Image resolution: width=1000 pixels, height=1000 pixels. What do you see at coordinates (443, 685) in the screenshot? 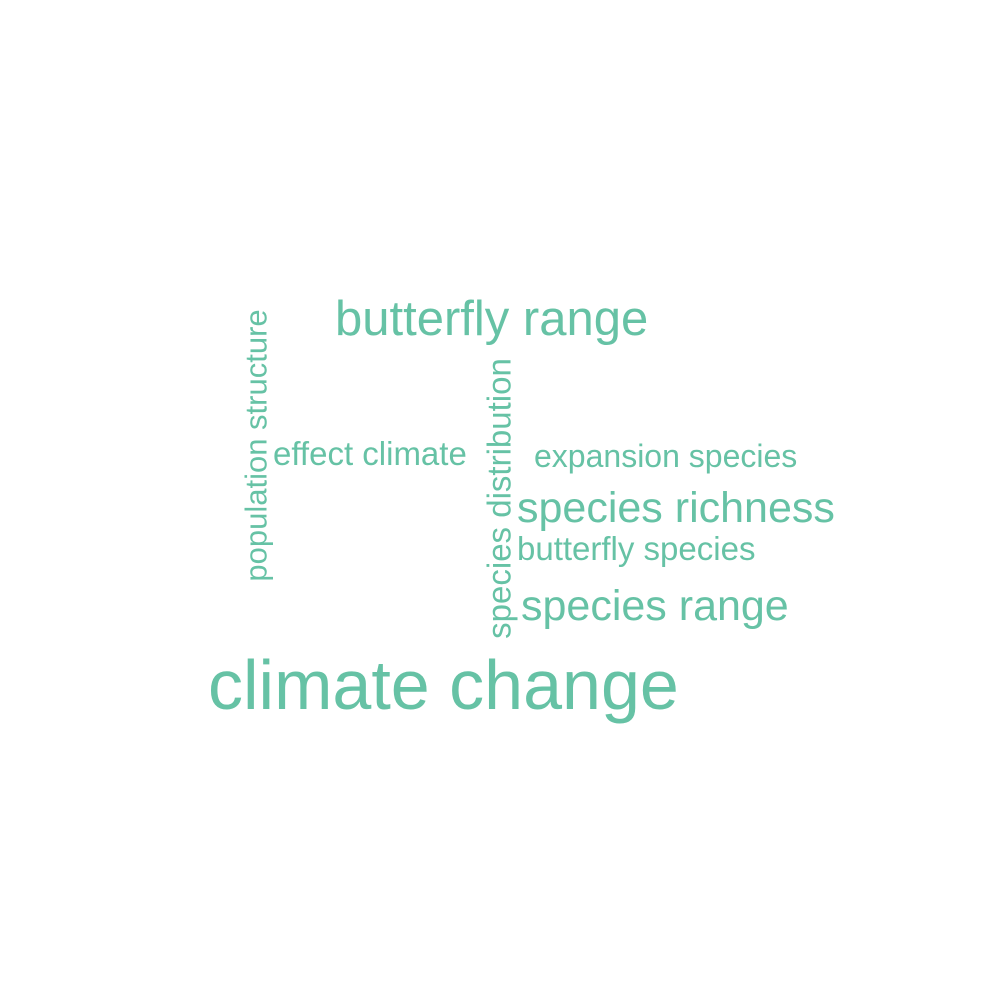
I see `word-climate-change: climate change` at bounding box center [443, 685].